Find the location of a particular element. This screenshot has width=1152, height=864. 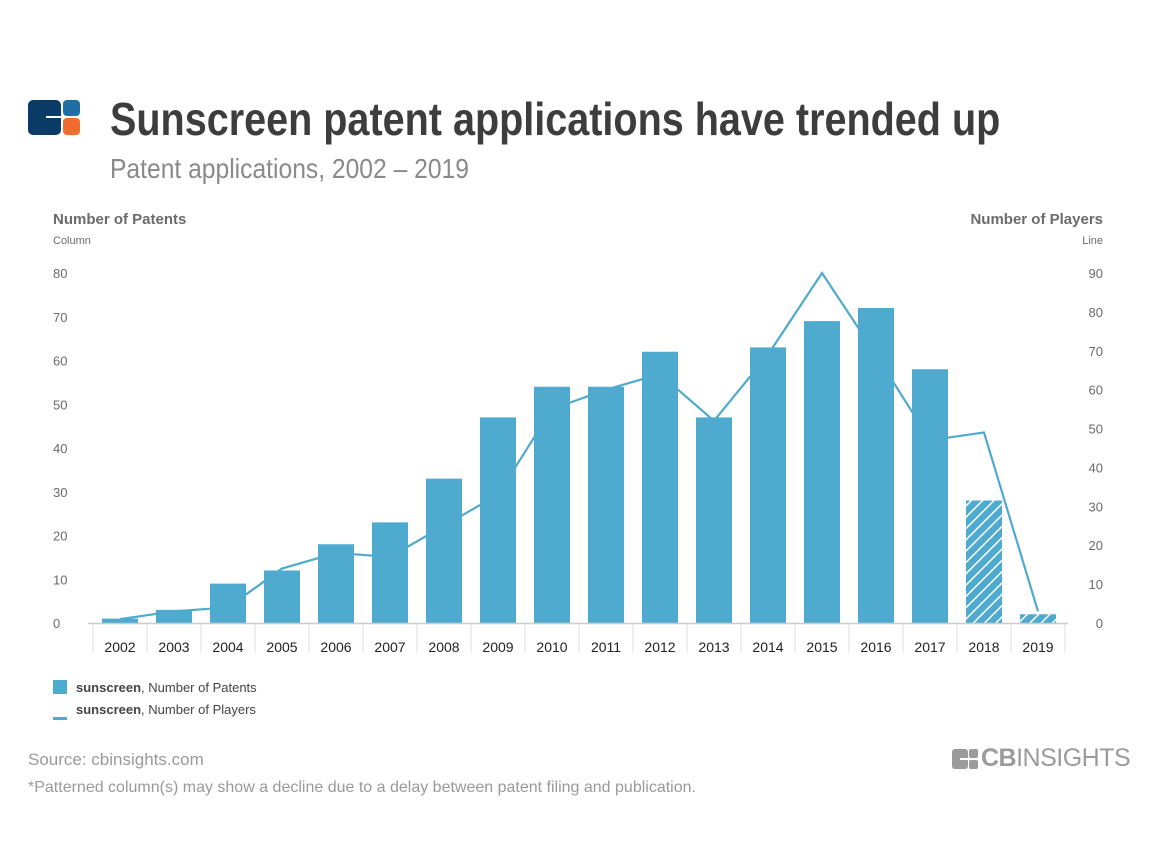

bar-2004 is located at coordinates (228, 603).